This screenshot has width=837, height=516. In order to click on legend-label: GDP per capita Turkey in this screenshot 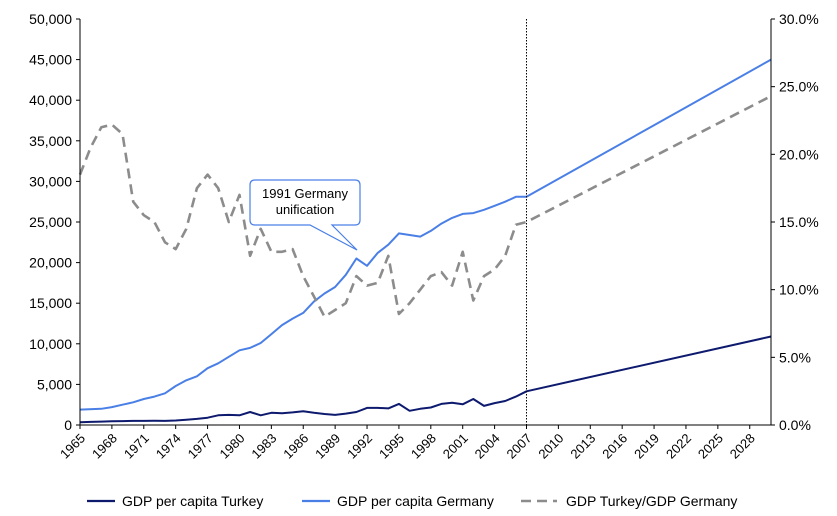, I will do `click(192, 501)`.